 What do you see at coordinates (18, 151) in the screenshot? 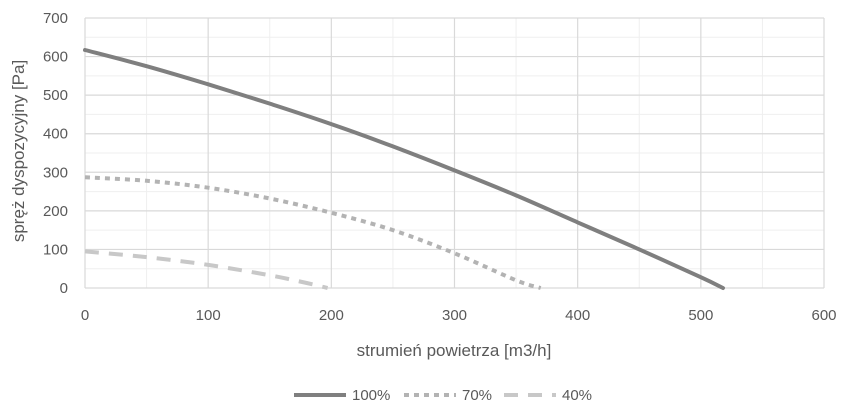
I see `y-axis-title: spręż dyspozycyjny [Pa]` at bounding box center [18, 151].